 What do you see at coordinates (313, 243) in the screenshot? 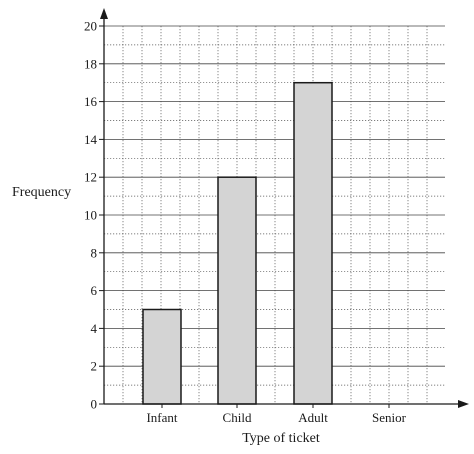
I see `bar-adult` at bounding box center [313, 243].